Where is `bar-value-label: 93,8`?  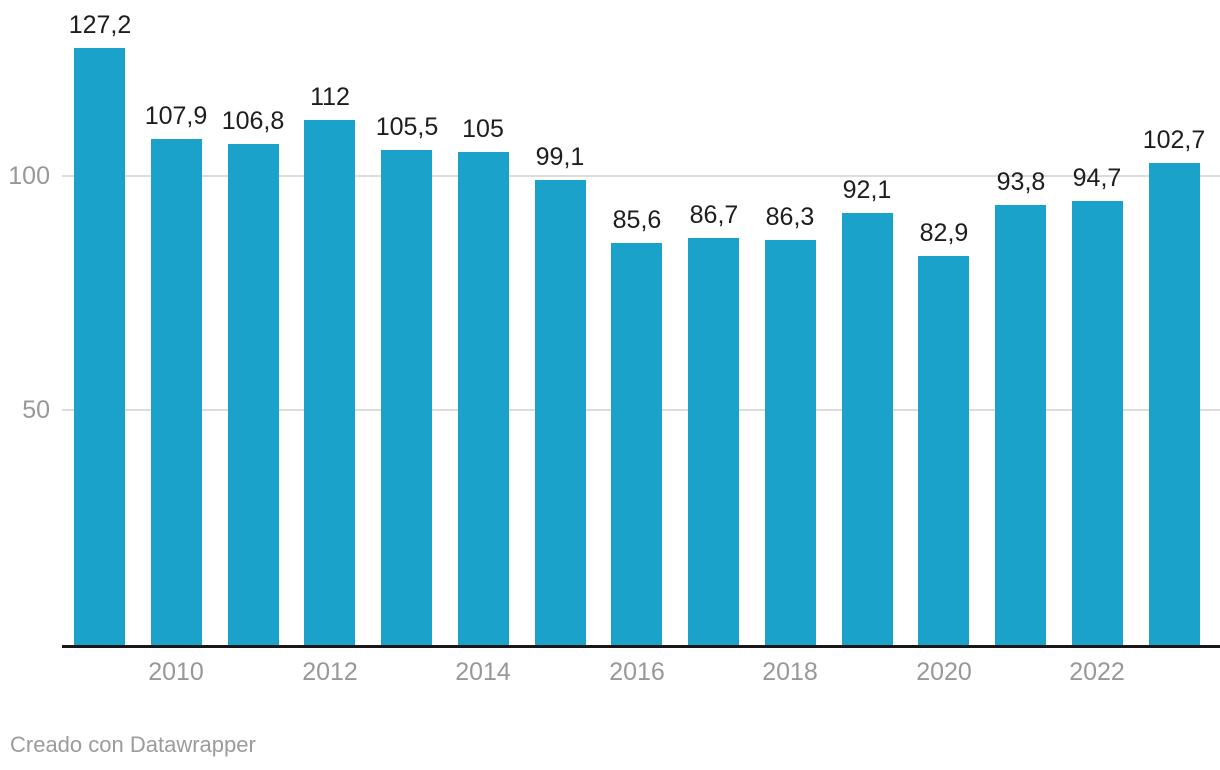
bar-value-label: 93,8 is located at coordinates (1021, 182).